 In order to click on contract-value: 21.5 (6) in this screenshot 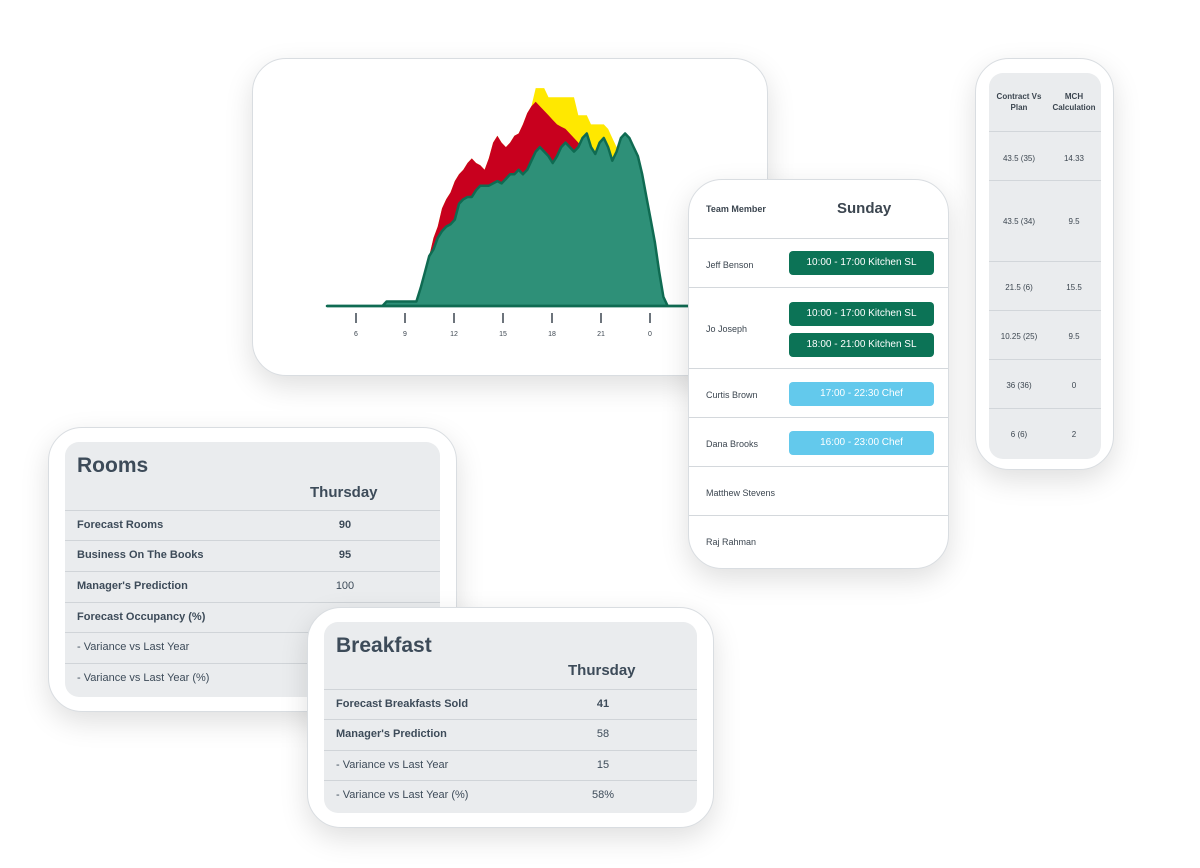, I will do `click(1019, 287)`.